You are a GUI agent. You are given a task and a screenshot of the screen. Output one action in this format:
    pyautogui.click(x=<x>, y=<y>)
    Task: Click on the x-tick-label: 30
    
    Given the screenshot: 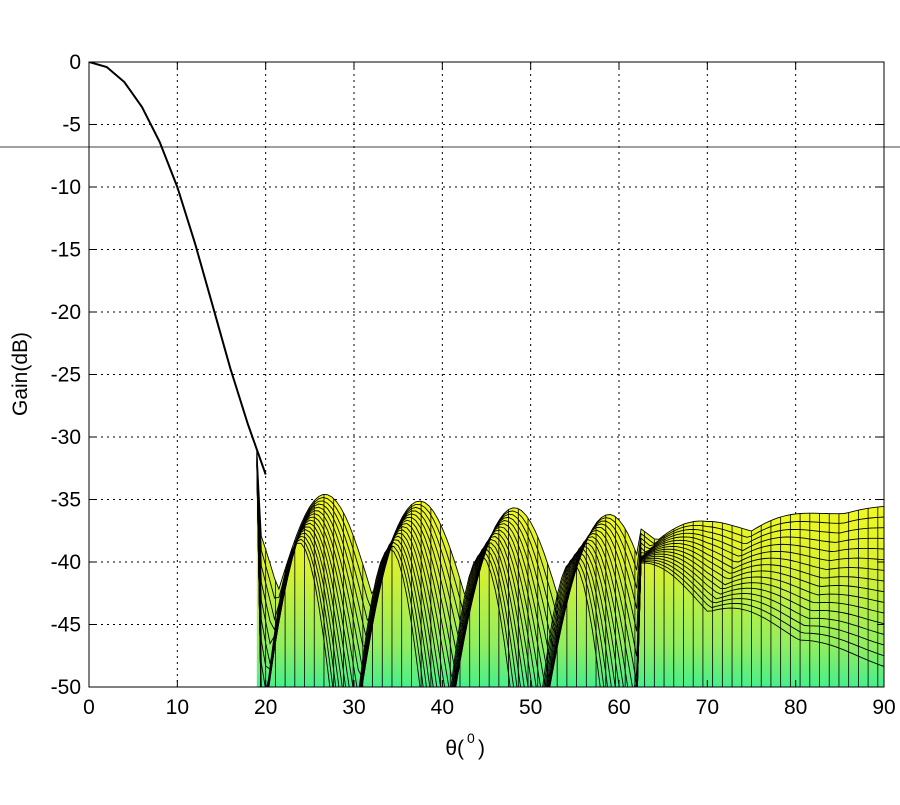 What is the action you would take?
    pyautogui.click(x=353, y=707)
    